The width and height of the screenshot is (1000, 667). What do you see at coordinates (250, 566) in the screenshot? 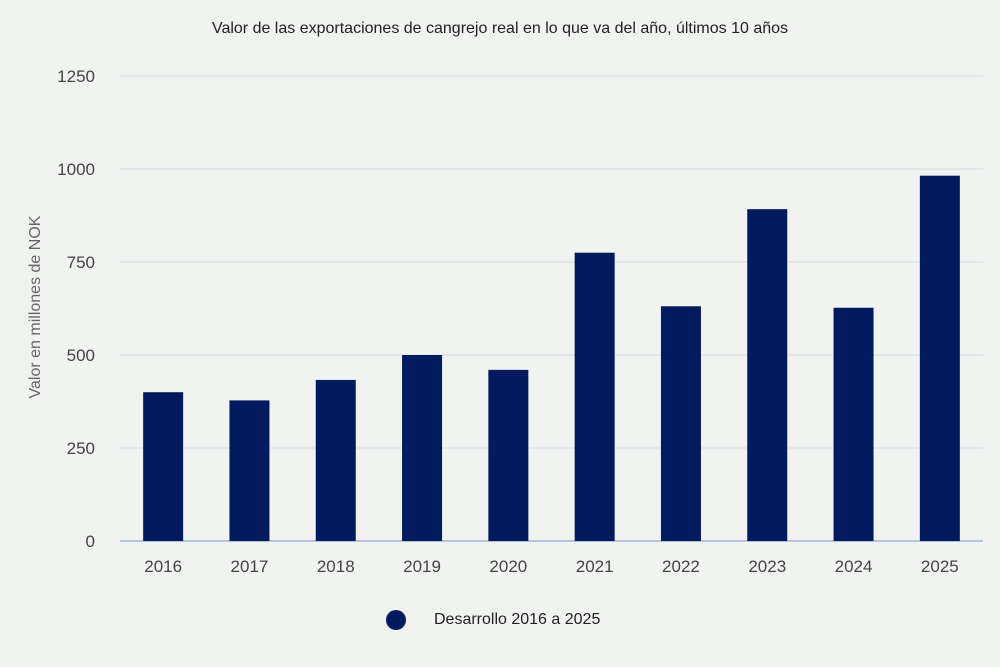
I see `x-tick-label: 2017` at bounding box center [250, 566].